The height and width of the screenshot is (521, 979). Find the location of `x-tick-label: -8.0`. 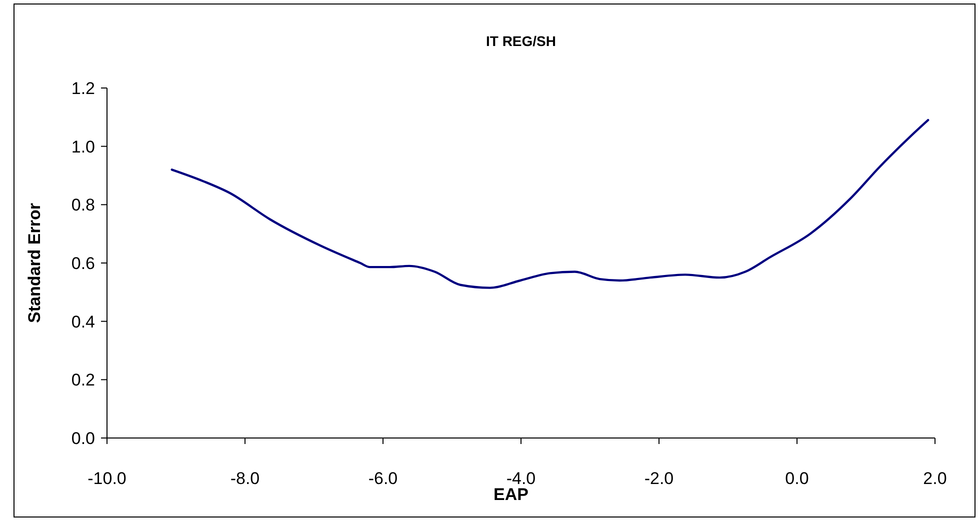

x-tick-label: -8.0 is located at coordinates (245, 478).